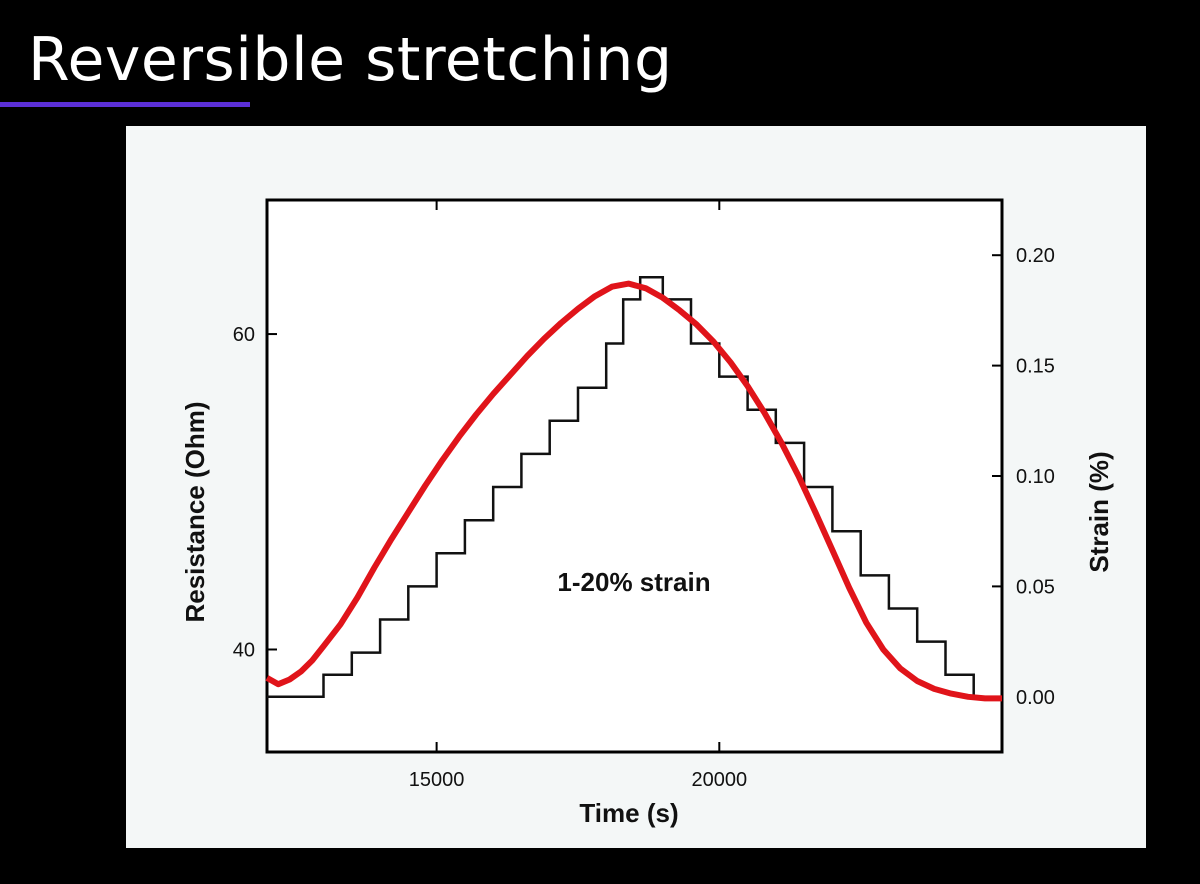 The image size is (1200, 884). What do you see at coordinates (1099, 511) in the screenshot?
I see `y2-axis-label: Strain (%)` at bounding box center [1099, 511].